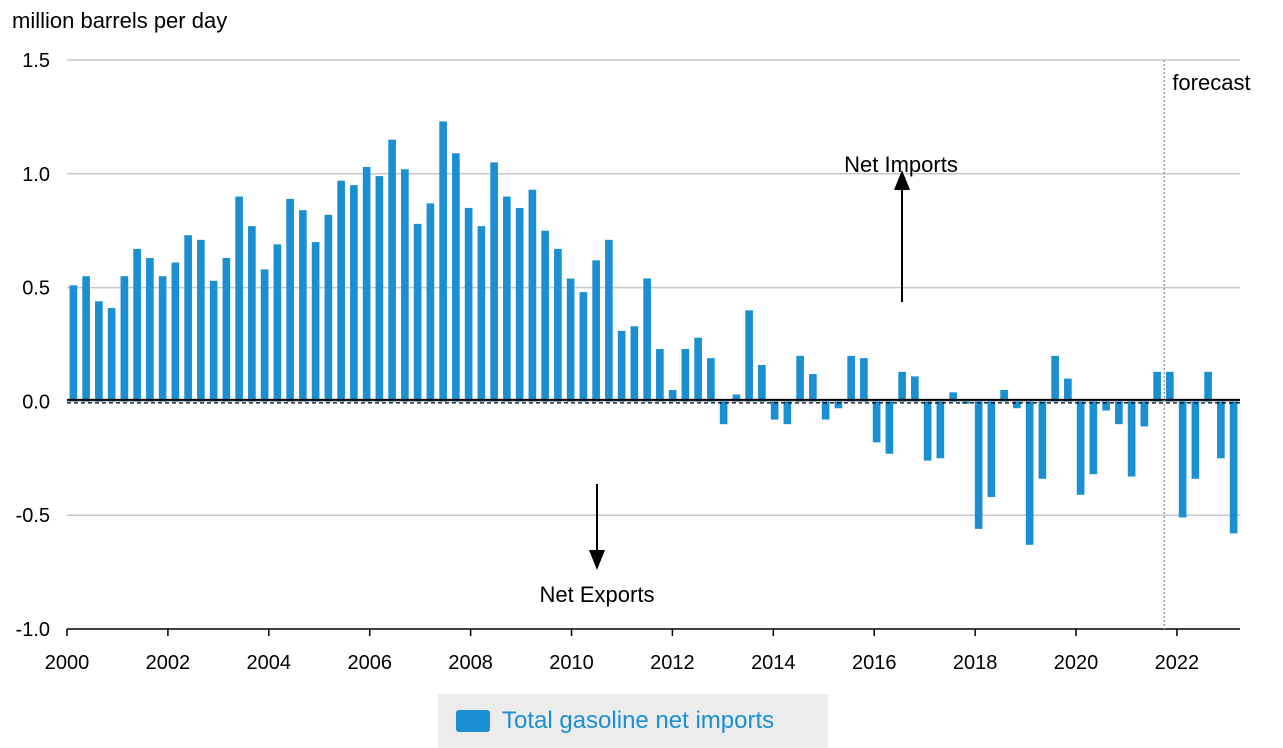 This screenshot has width=1283, height=748. What do you see at coordinates (638, 720) in the screenshot?
I see `legend-label: Total gasoline net imports` at bounding box center [638, 720].